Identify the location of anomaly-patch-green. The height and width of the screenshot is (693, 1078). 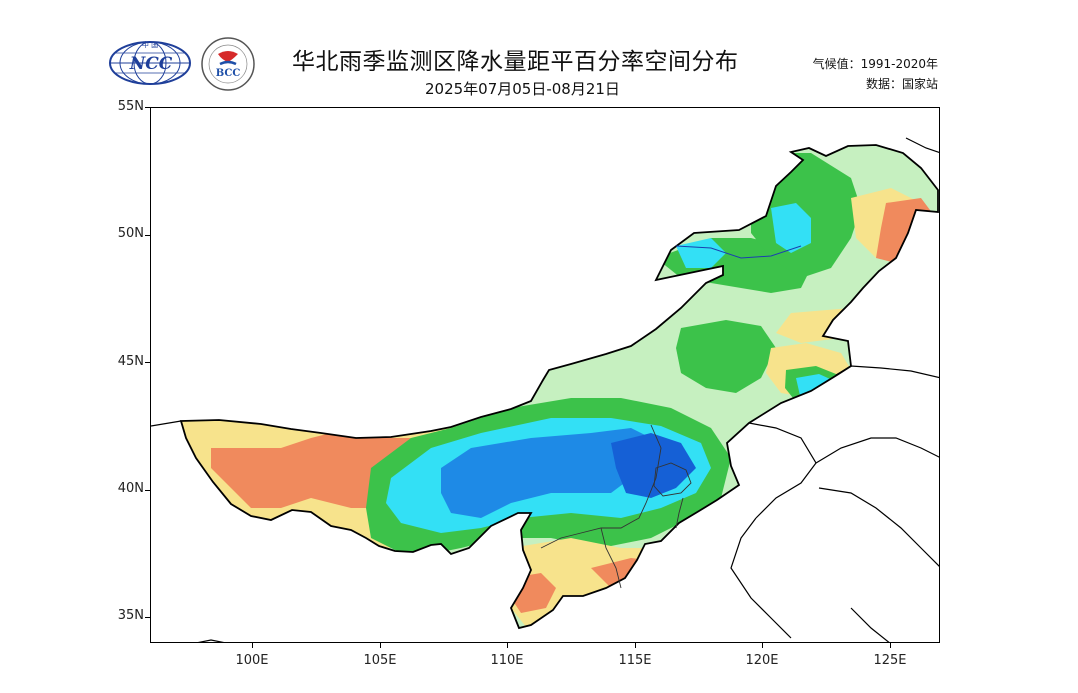
(726, 356).